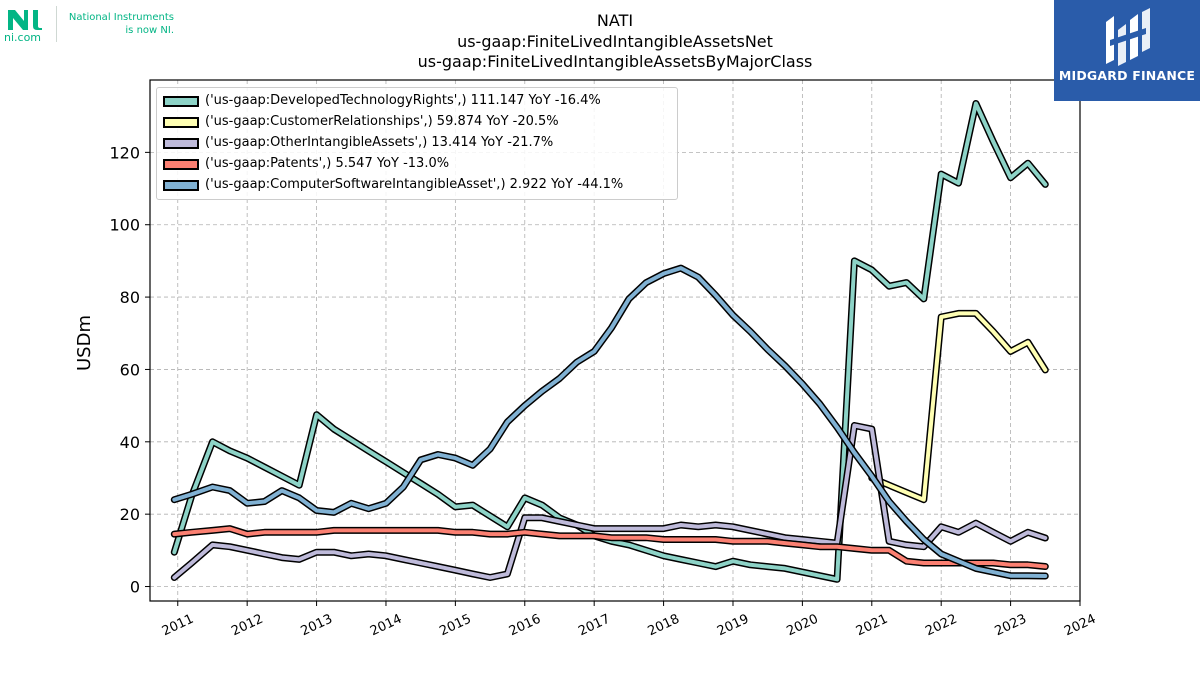 This screenshot has width=1200, height=675. I want to click on x-tick-label: 2015, so click(455, 626).